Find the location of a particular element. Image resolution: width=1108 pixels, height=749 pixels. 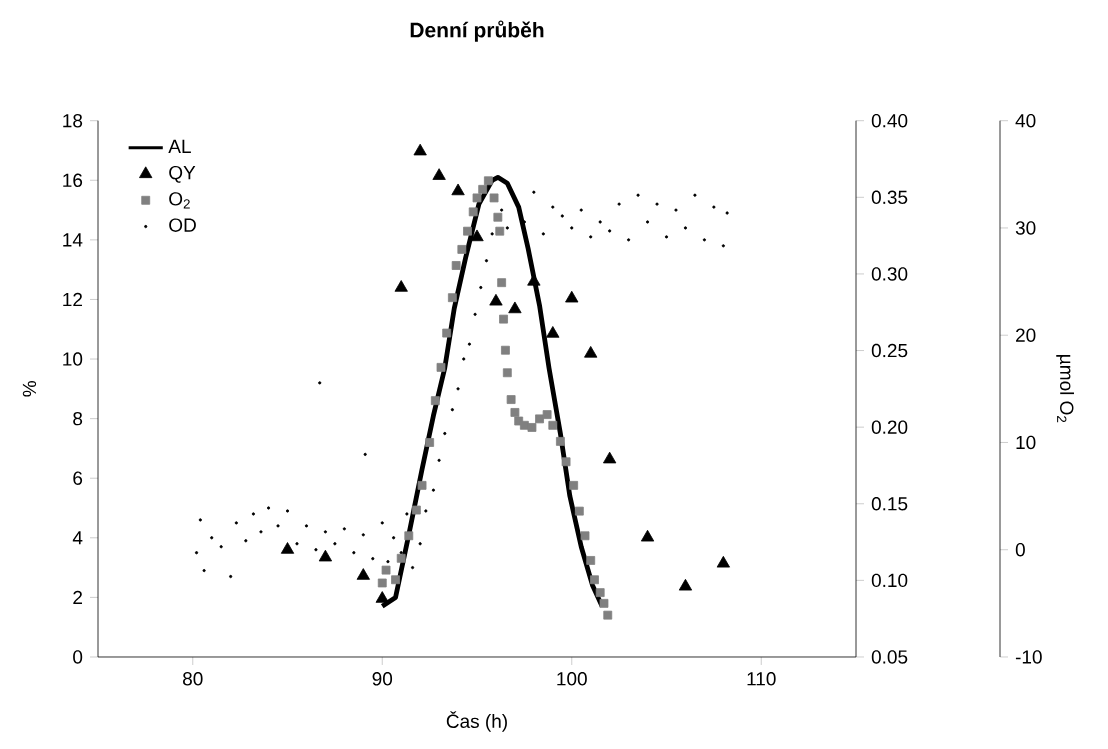

y3-tick-label: 0 is located at coordinates (1020, 550).